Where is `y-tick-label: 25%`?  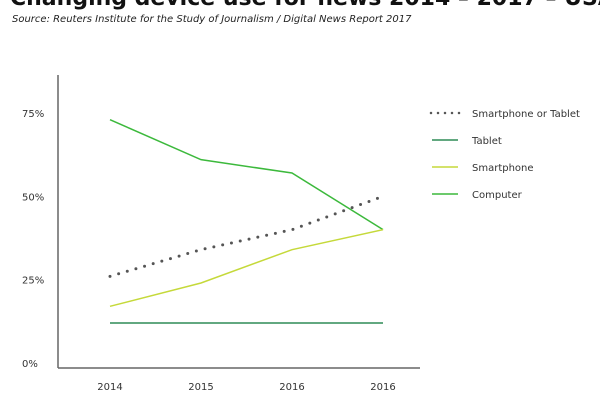 y-tick-label: 25% is located at coordinates (33, 281).